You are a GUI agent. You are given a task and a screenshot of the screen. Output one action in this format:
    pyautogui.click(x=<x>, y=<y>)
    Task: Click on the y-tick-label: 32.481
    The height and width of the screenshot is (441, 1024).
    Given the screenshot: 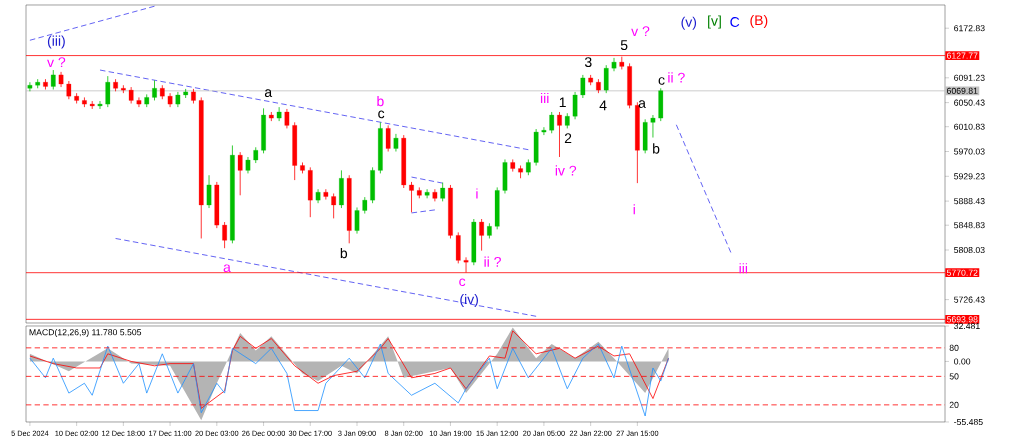 What is the action you would take?
    pyautogui.click(x=967, y=326)
    